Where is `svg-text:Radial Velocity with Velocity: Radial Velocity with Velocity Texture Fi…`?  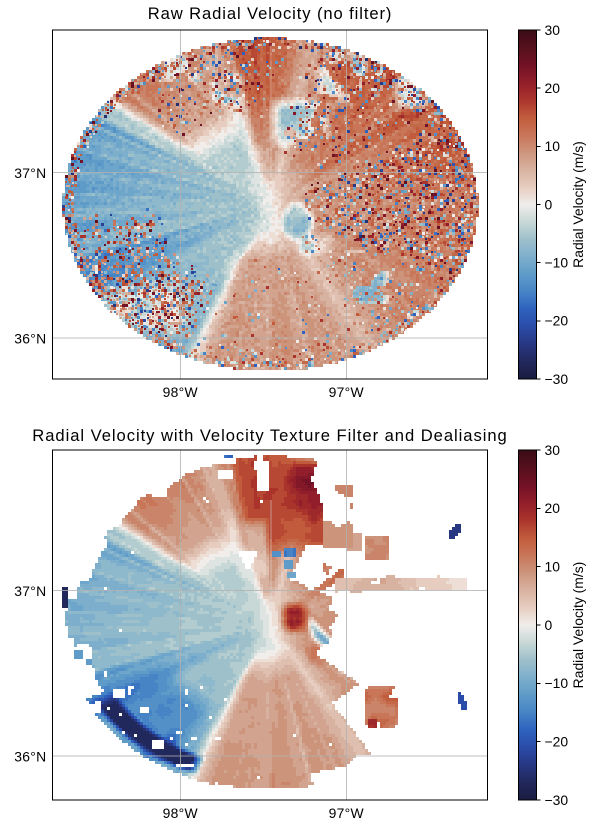
svg-text:Radial Velocity with Velocity: Radial Velocity with Velocity Texture Fi… is located at coordinates (269, 435).